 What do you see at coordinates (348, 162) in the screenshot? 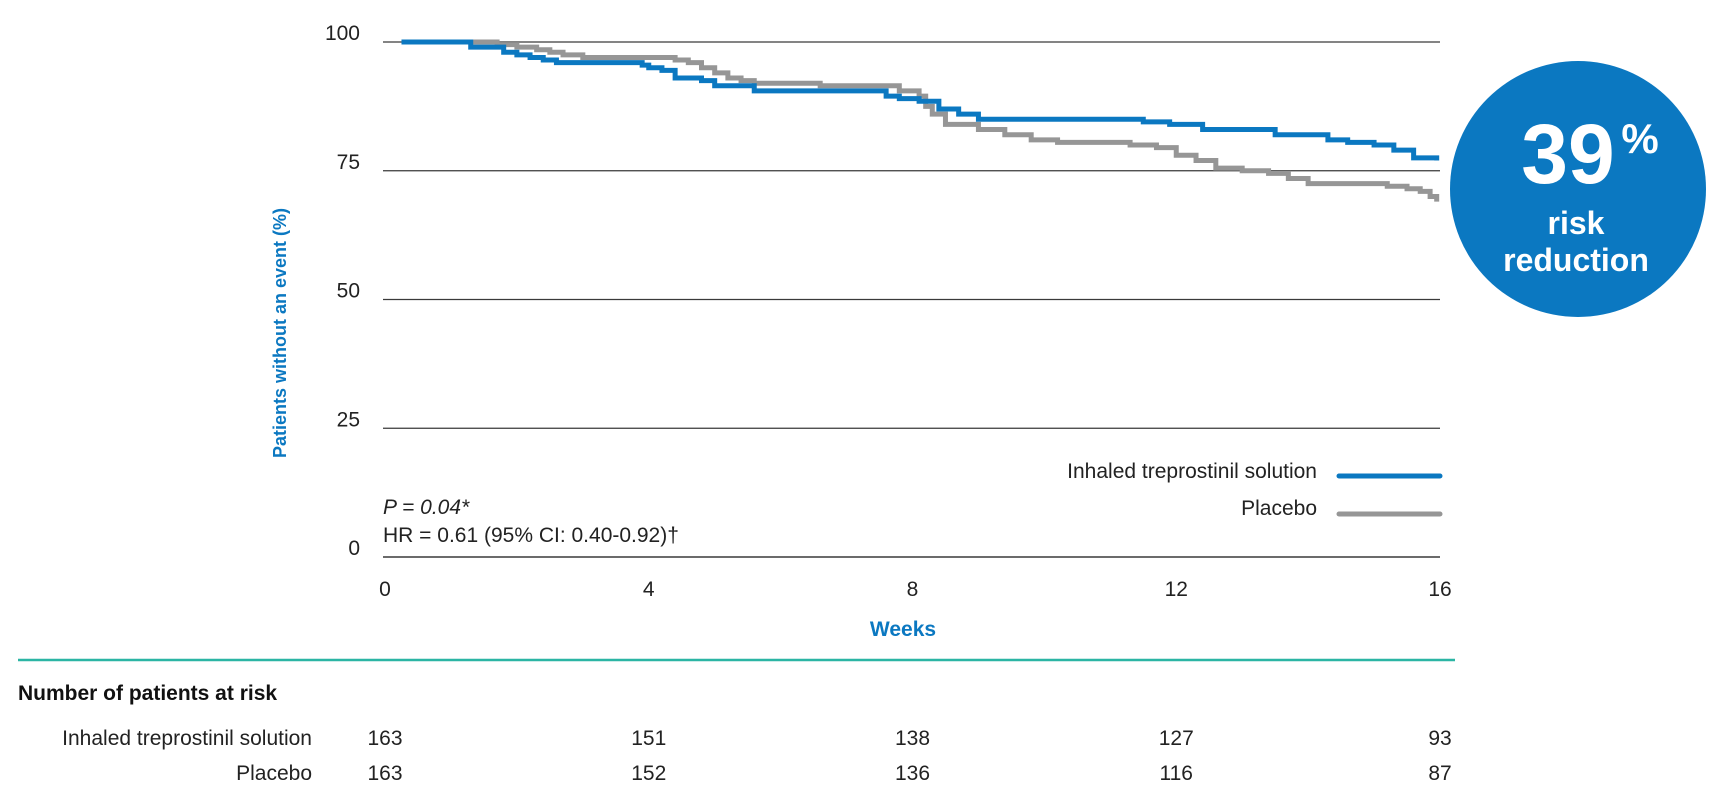
I see `y-tick-label-75: 75` at bounding box center [348, 162].